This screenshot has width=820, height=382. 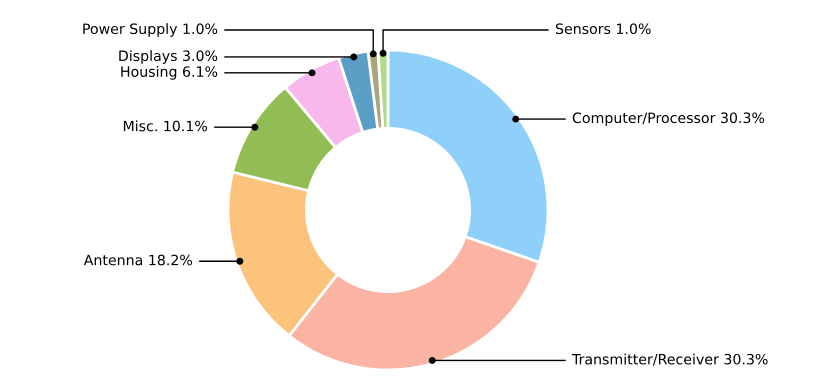 What do you see at coordinates (166, 126) in the screenshot?
I see `slice-label: Misc. 10.1%` at bounding box center [166, 126].